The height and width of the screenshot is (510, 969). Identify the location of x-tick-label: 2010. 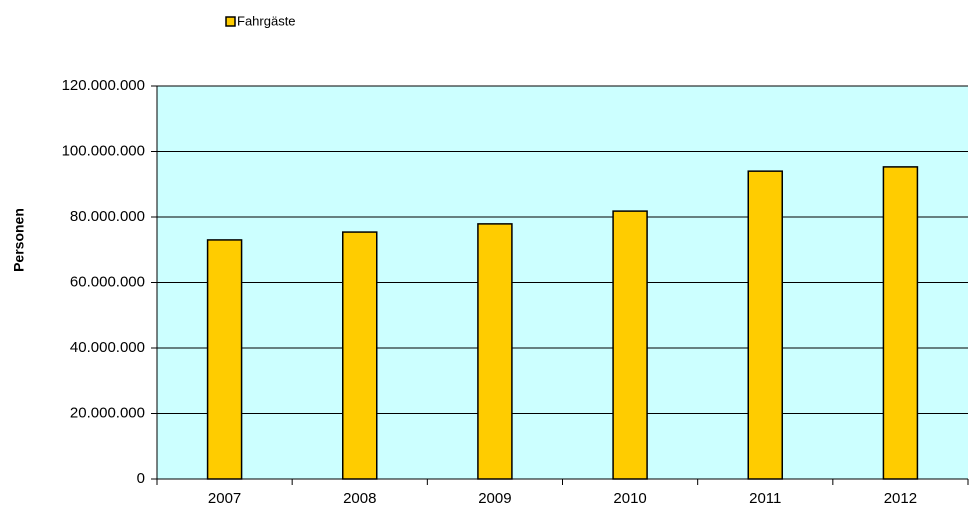
(629, 498).